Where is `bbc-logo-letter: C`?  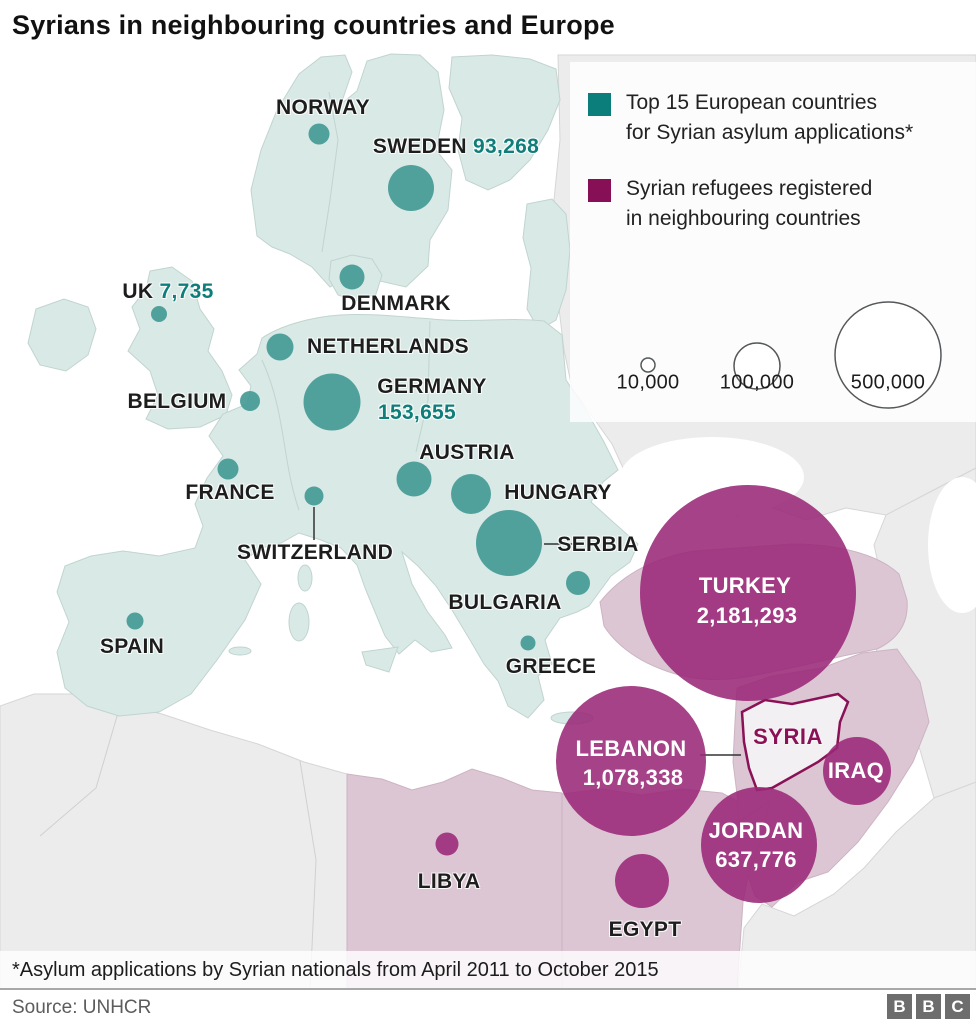
bbc-logo-letter: C is located at coordinates (957, 1006).